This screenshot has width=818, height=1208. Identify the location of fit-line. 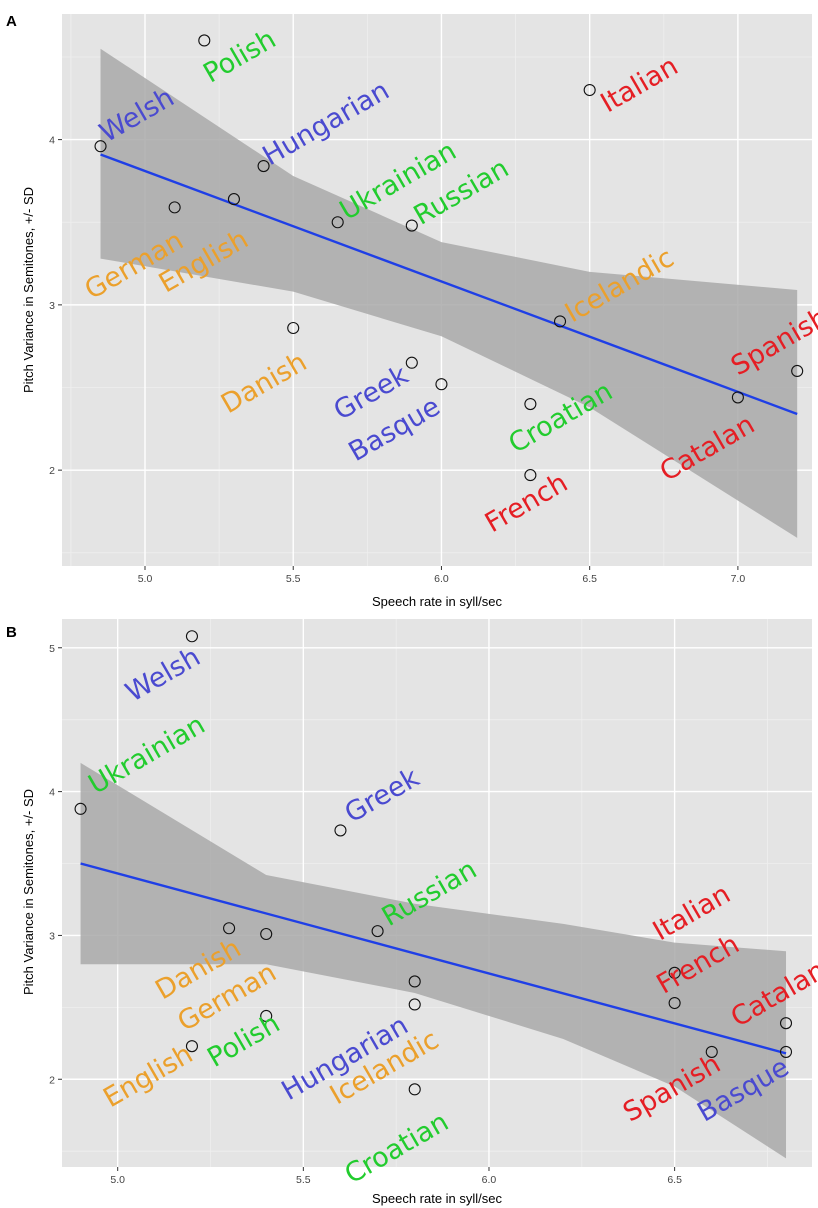
(433, 958).